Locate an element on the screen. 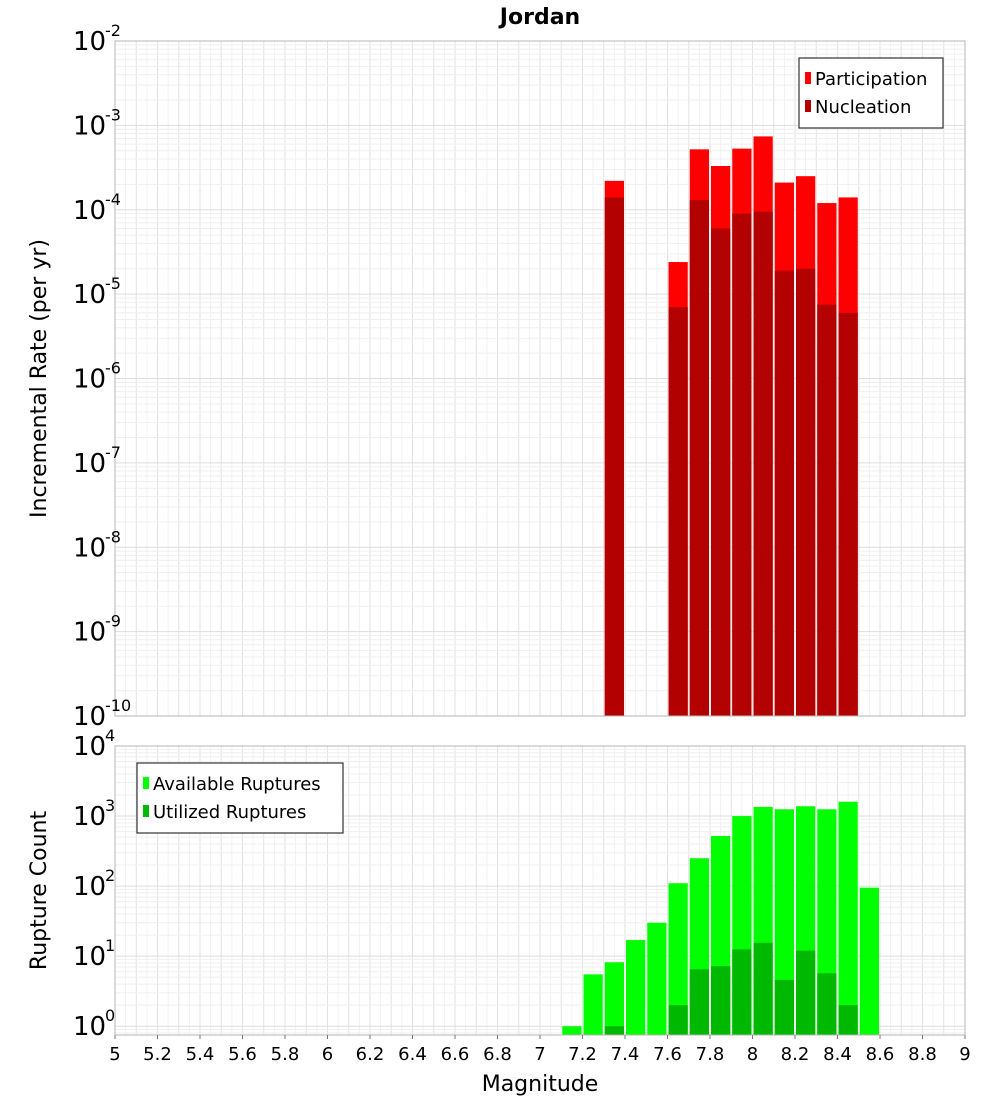 This screenshot has width=1000, height=1104. y-tick-exponent: 0 is located at coordinates (110, 1015).